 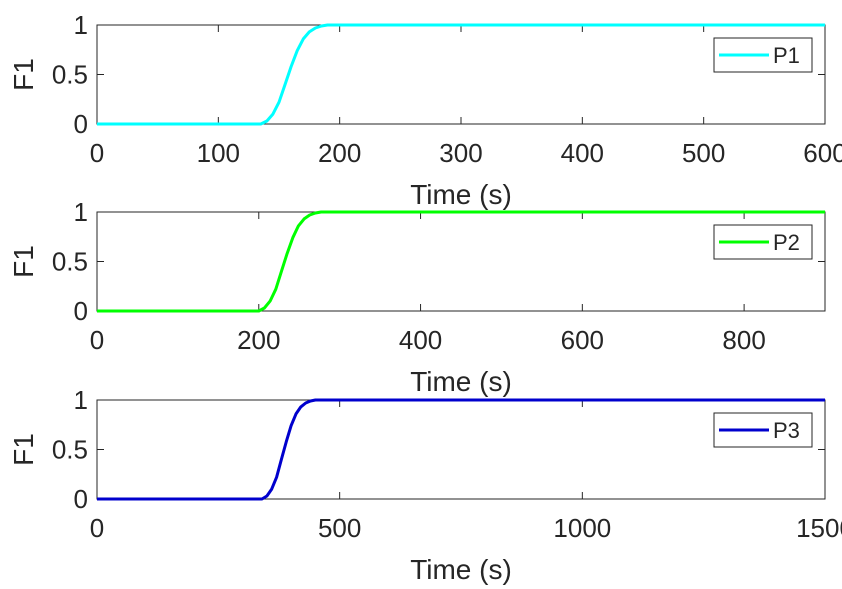 What do you see at coordinates (81, 124) in the screenshot?
I see `axes-1-ytick-label: 0` at bounding box center [81, 124].